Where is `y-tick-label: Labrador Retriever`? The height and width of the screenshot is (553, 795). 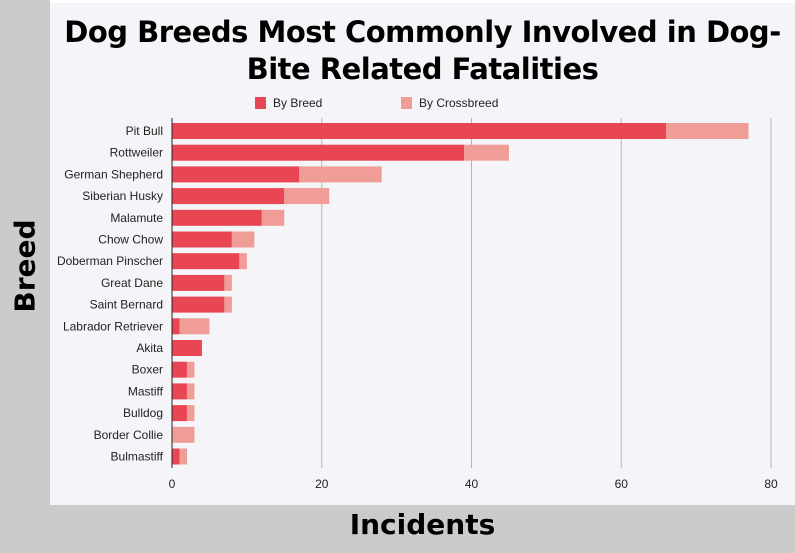
y-tick-label: Labrador Retriever is located at coordinates (113, 326).